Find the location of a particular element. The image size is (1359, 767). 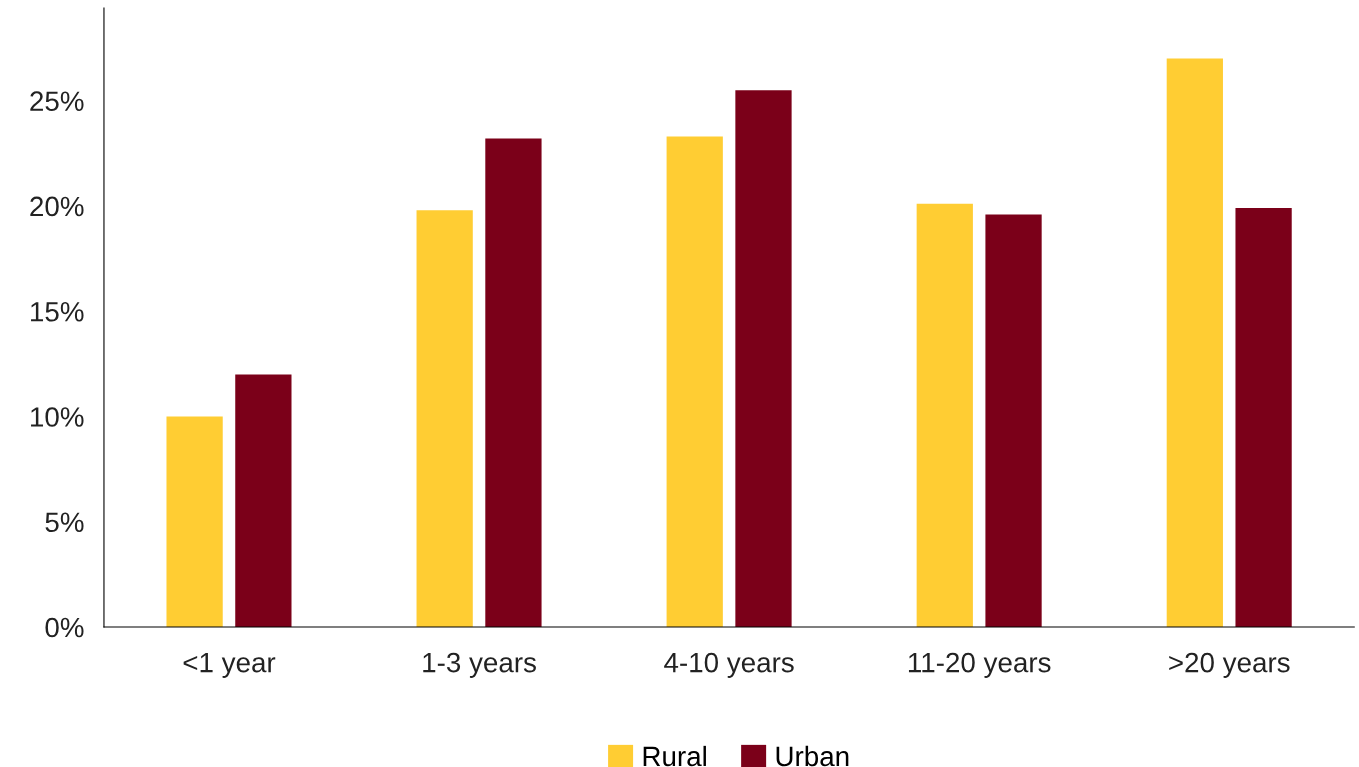

y-tick-label: 5% is located at coordinates (64, 522).